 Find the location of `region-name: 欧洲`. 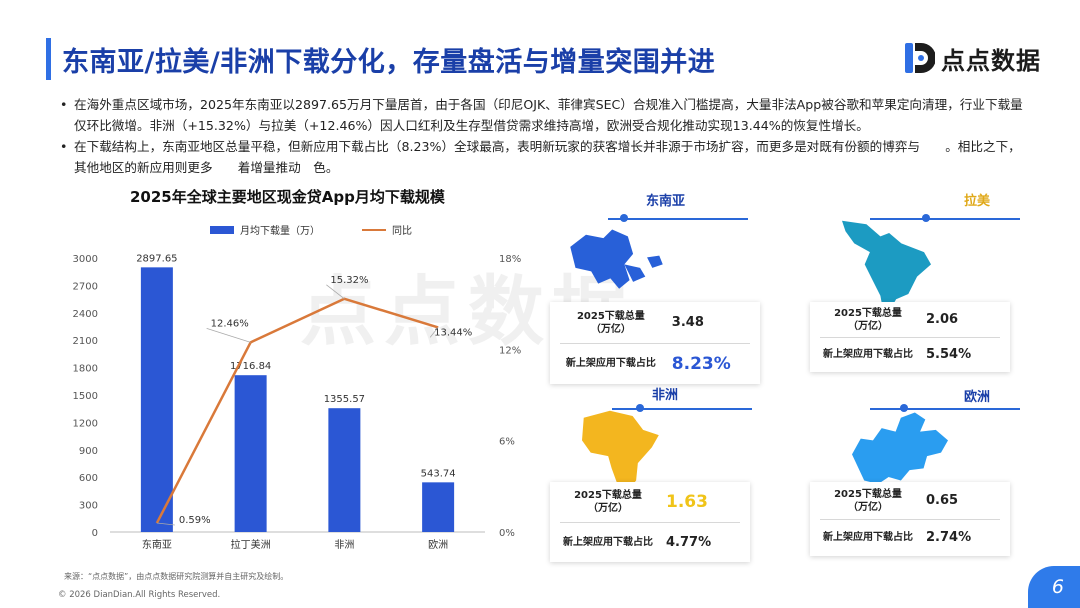

region-name: 欧洲 is located at coordinates (977, 397).